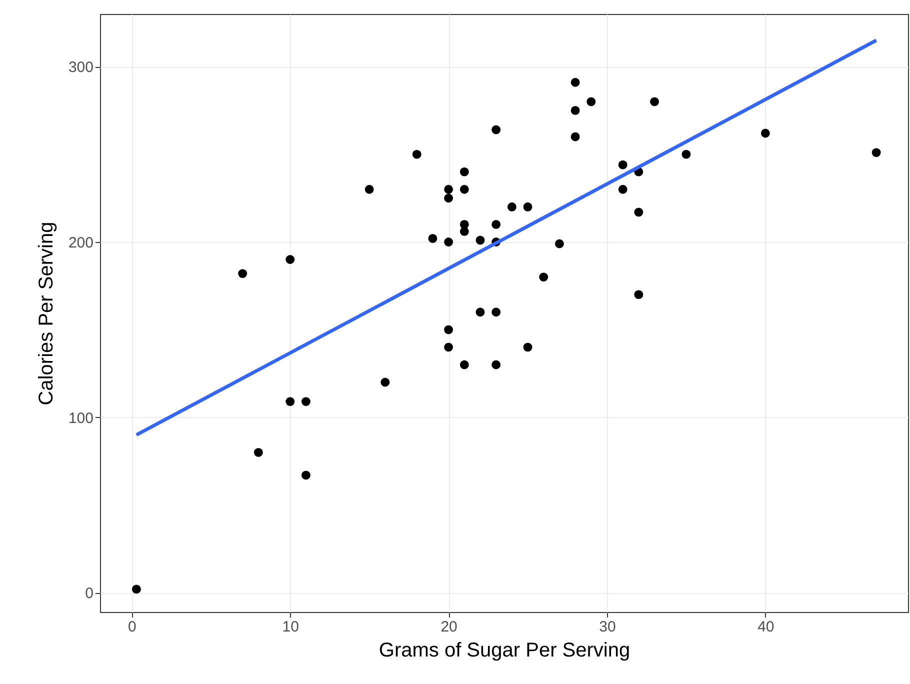 The height and width of the screenshot is (684, 910). What do you see at coordinates (46, 314) in the screenshot?
I see `y-axis-title: Calories Per Serving` at bounding box center [46, 314].